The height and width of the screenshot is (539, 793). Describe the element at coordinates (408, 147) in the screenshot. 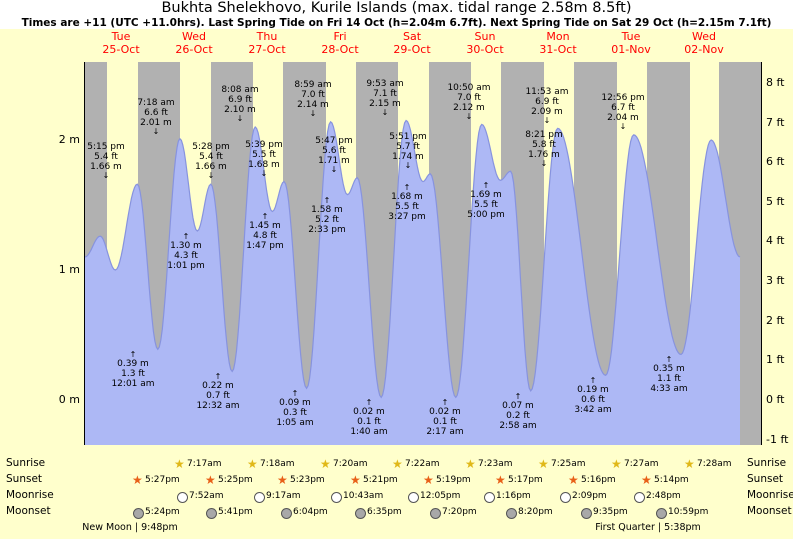

I see `high-tide-height-ft: 5.7 ft` at that location.